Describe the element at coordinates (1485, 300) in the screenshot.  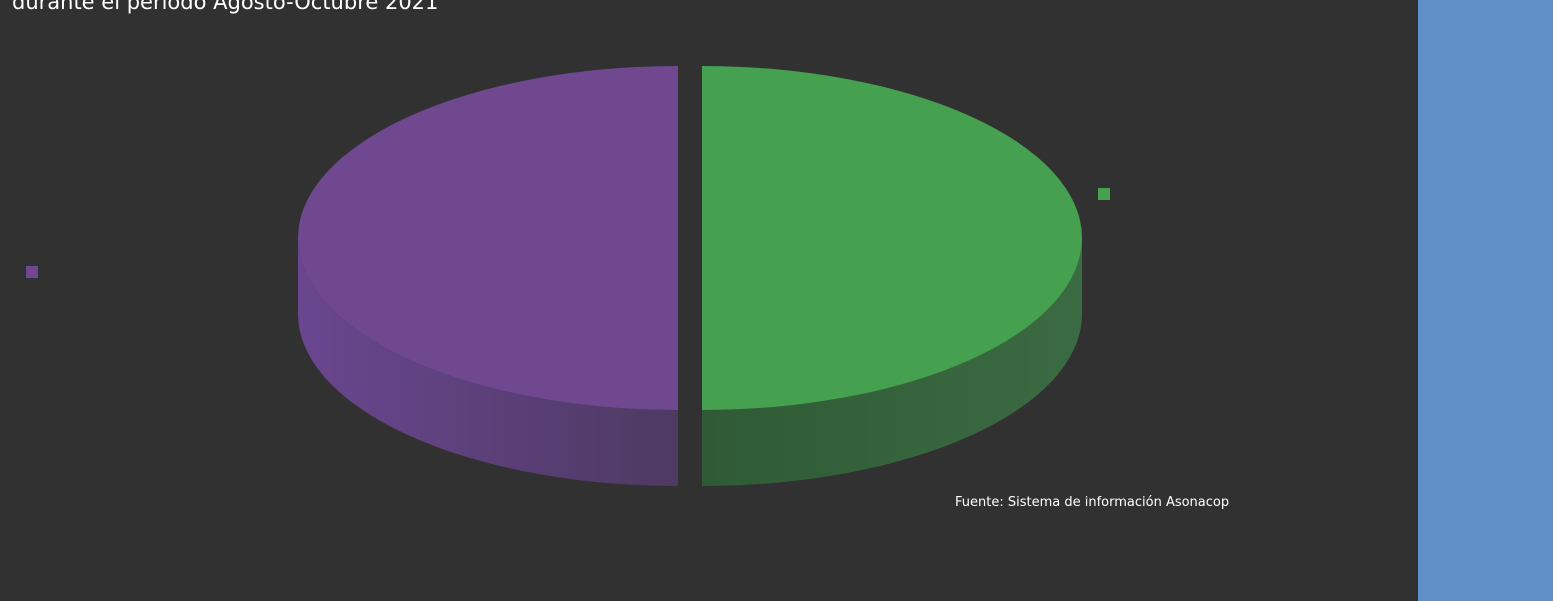
I see `side-panel` at that location.